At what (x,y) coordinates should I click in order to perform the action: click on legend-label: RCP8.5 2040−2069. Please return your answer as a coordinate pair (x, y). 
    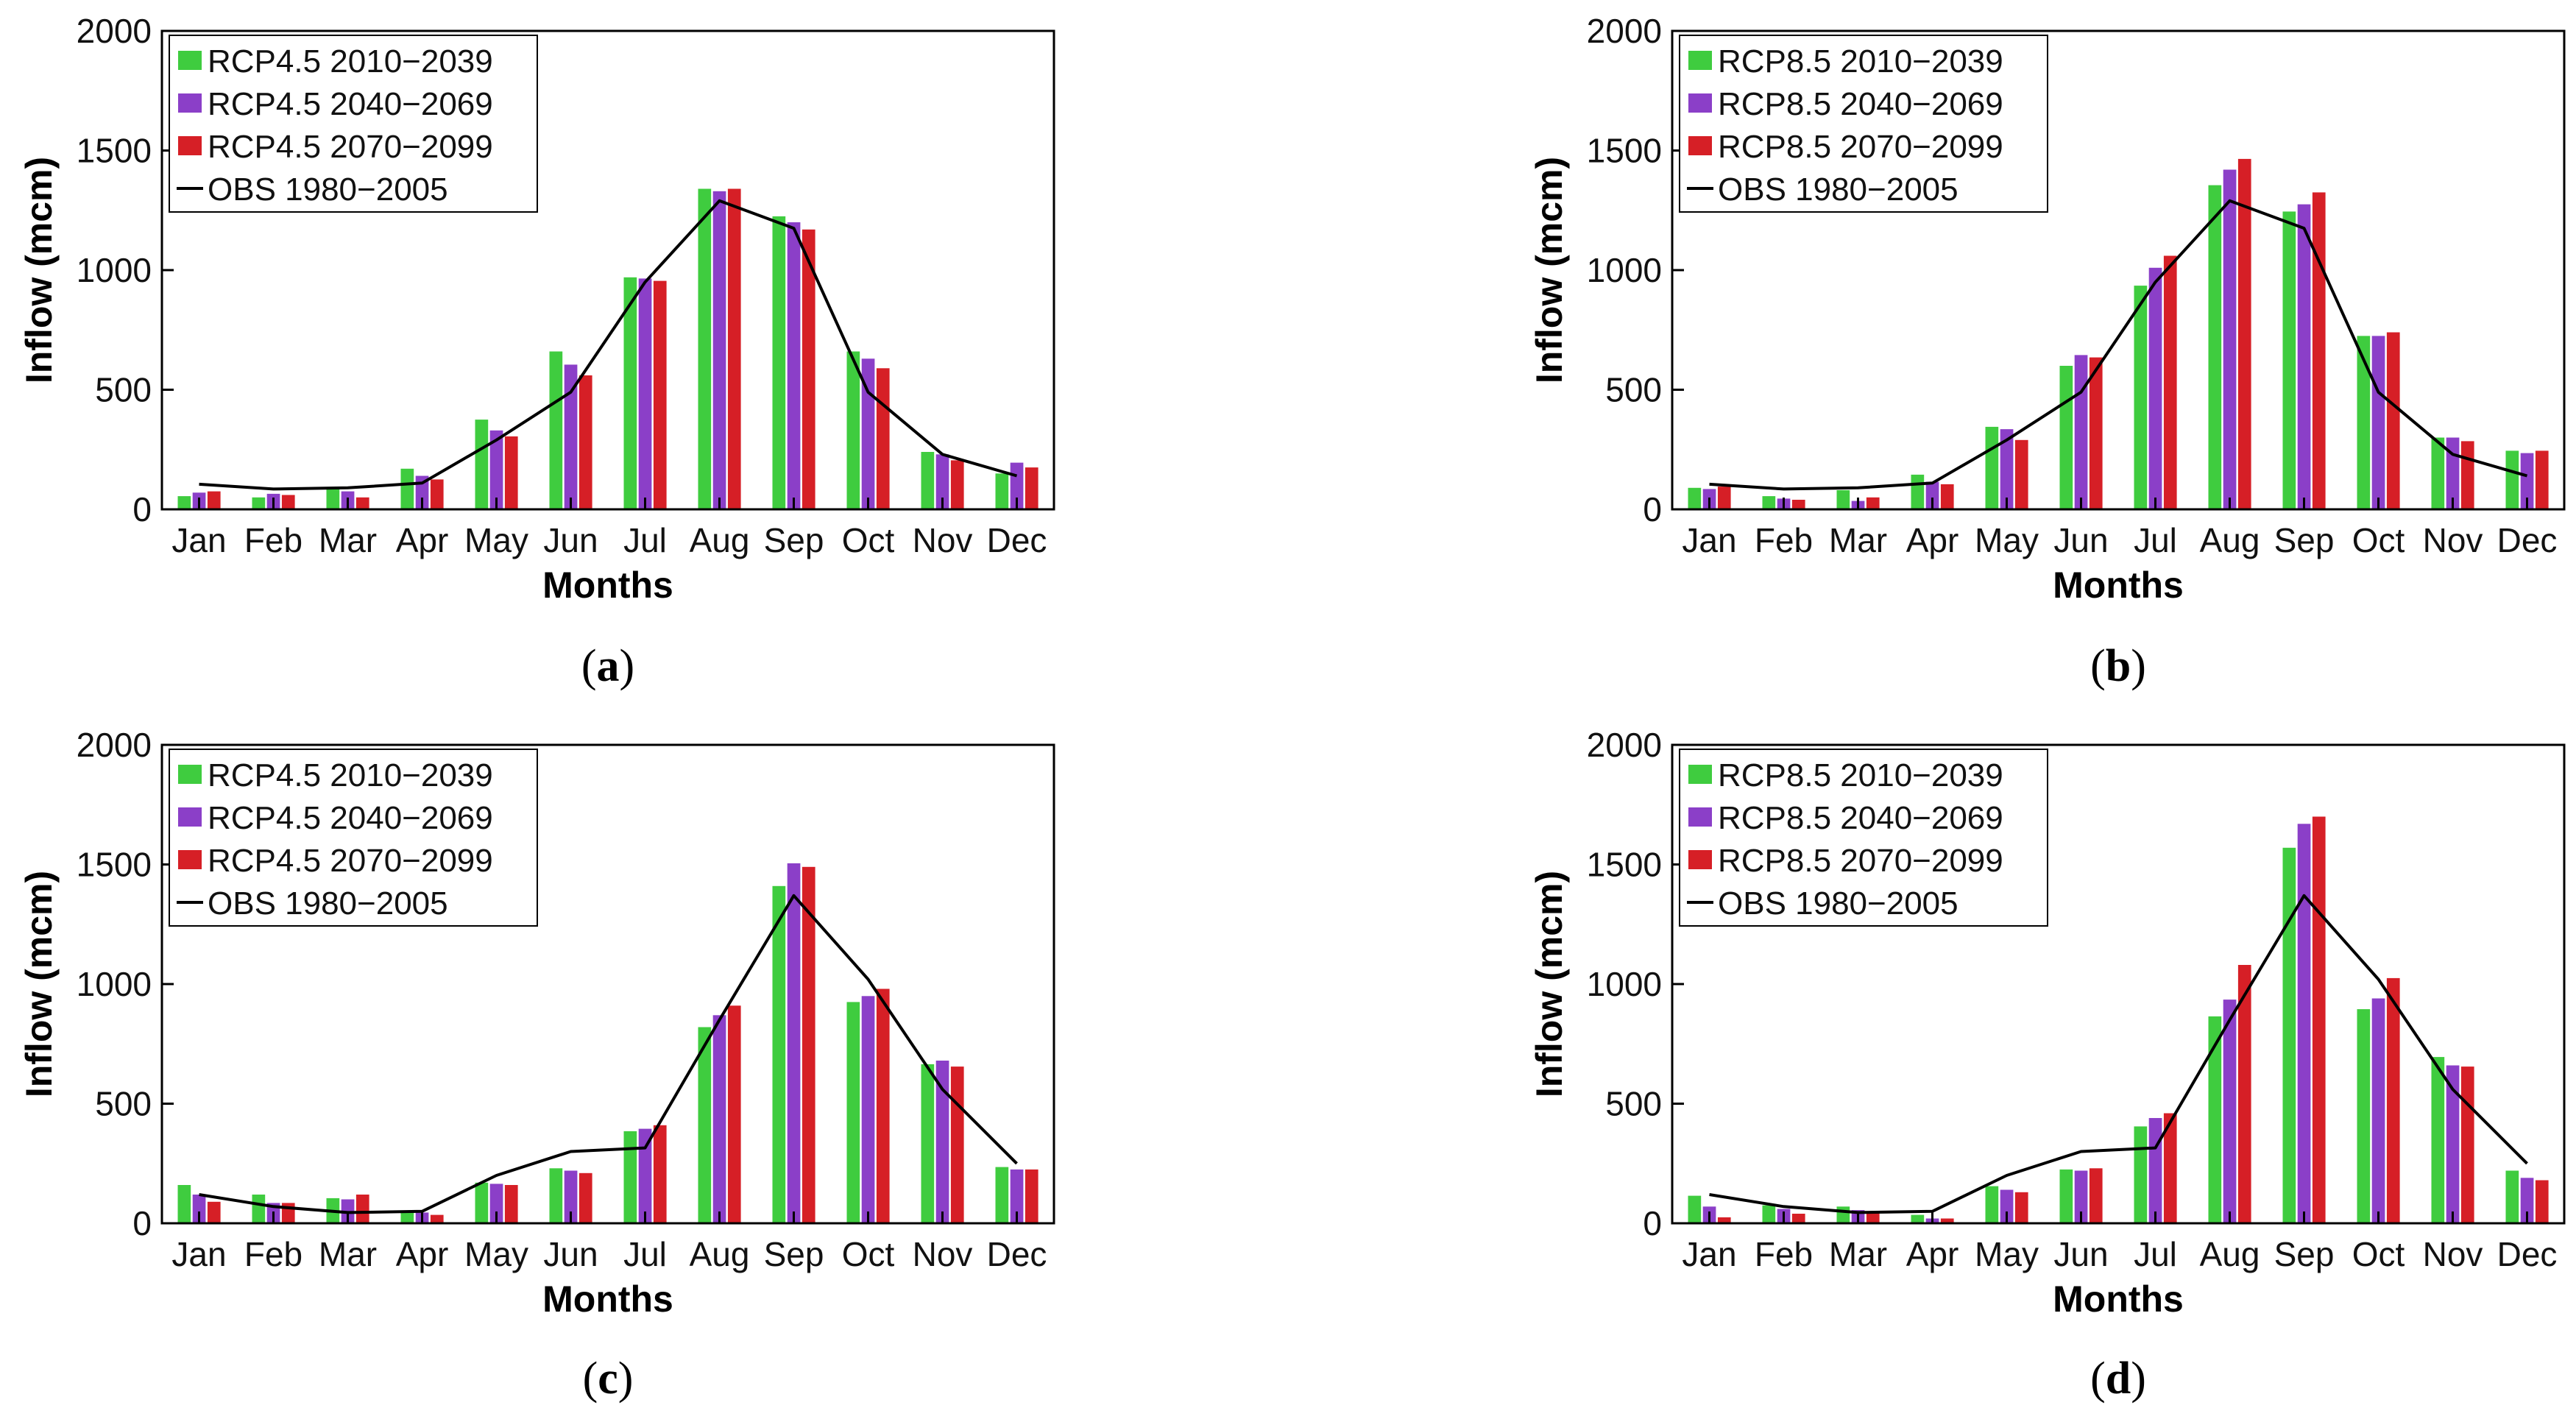
    Looking at the image, I should click on (1861, 104).